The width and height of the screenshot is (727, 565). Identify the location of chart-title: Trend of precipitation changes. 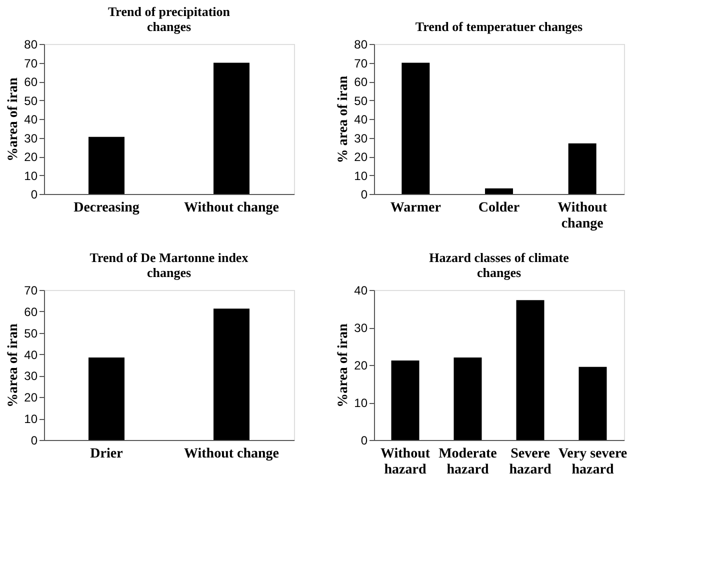
(169, 19).